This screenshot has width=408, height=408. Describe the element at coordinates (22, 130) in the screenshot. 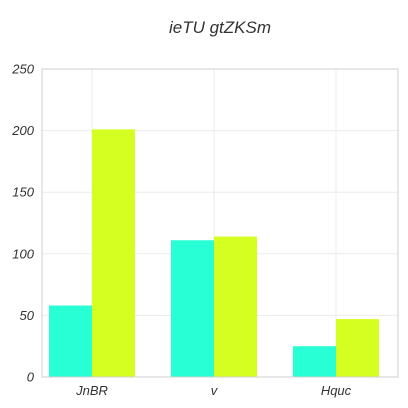

I see `y-tick-label: 200` at that location.